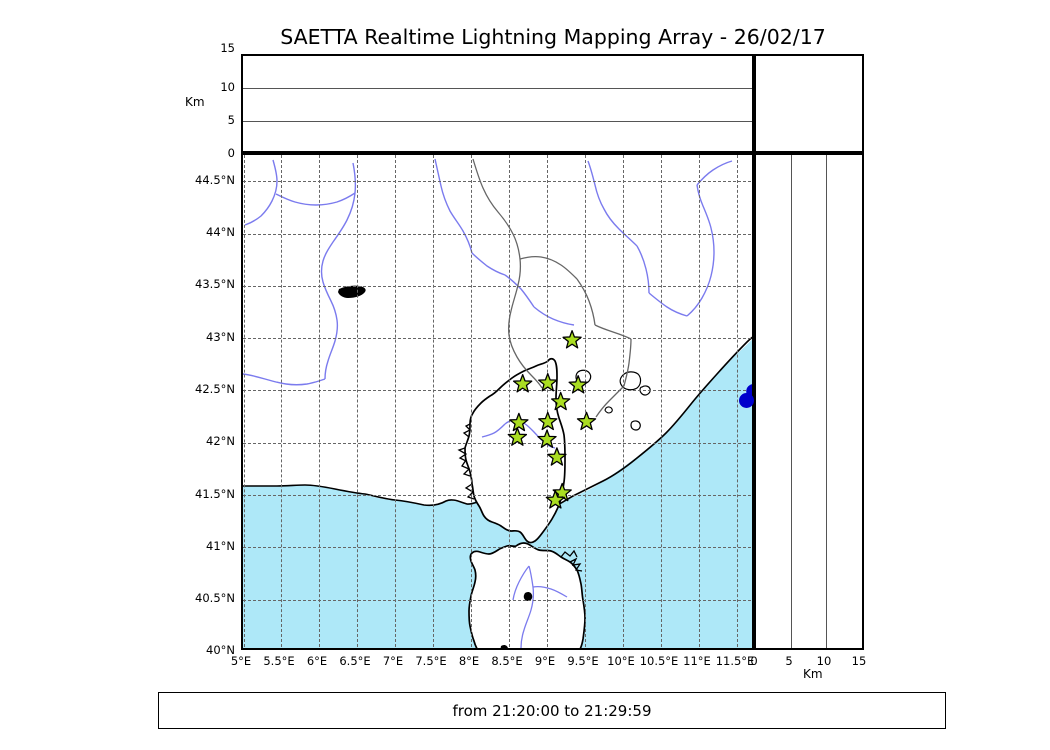 The image size is (1050, 750). What do you see at coordinates (469, 661) in the screenshot?
I see `longitude-tick-8: 8°E` at bounding box center [469, 661].